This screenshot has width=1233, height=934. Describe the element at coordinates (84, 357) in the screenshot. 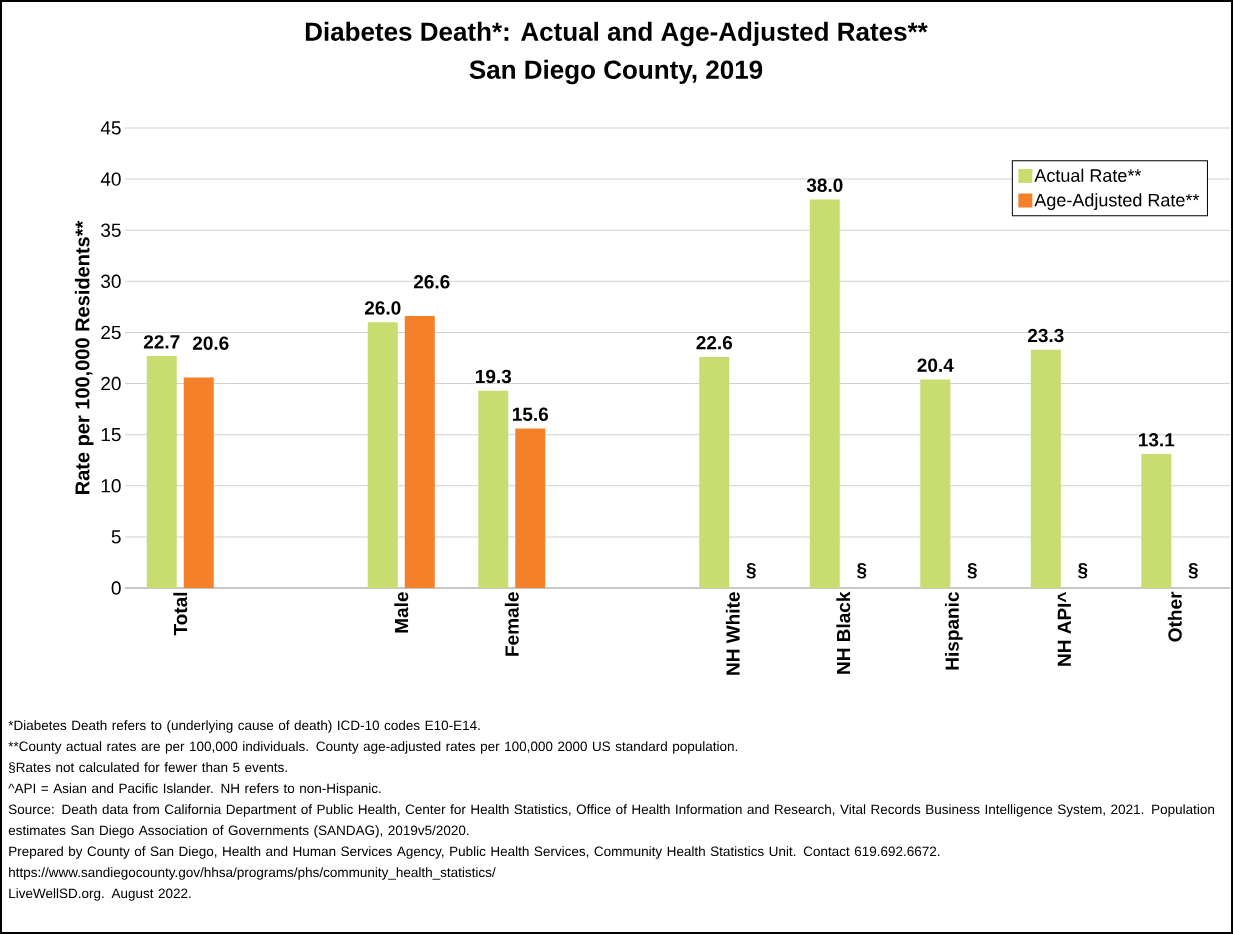

I see `y-axis-title: Rate per 100,000 Residents**` at that location.